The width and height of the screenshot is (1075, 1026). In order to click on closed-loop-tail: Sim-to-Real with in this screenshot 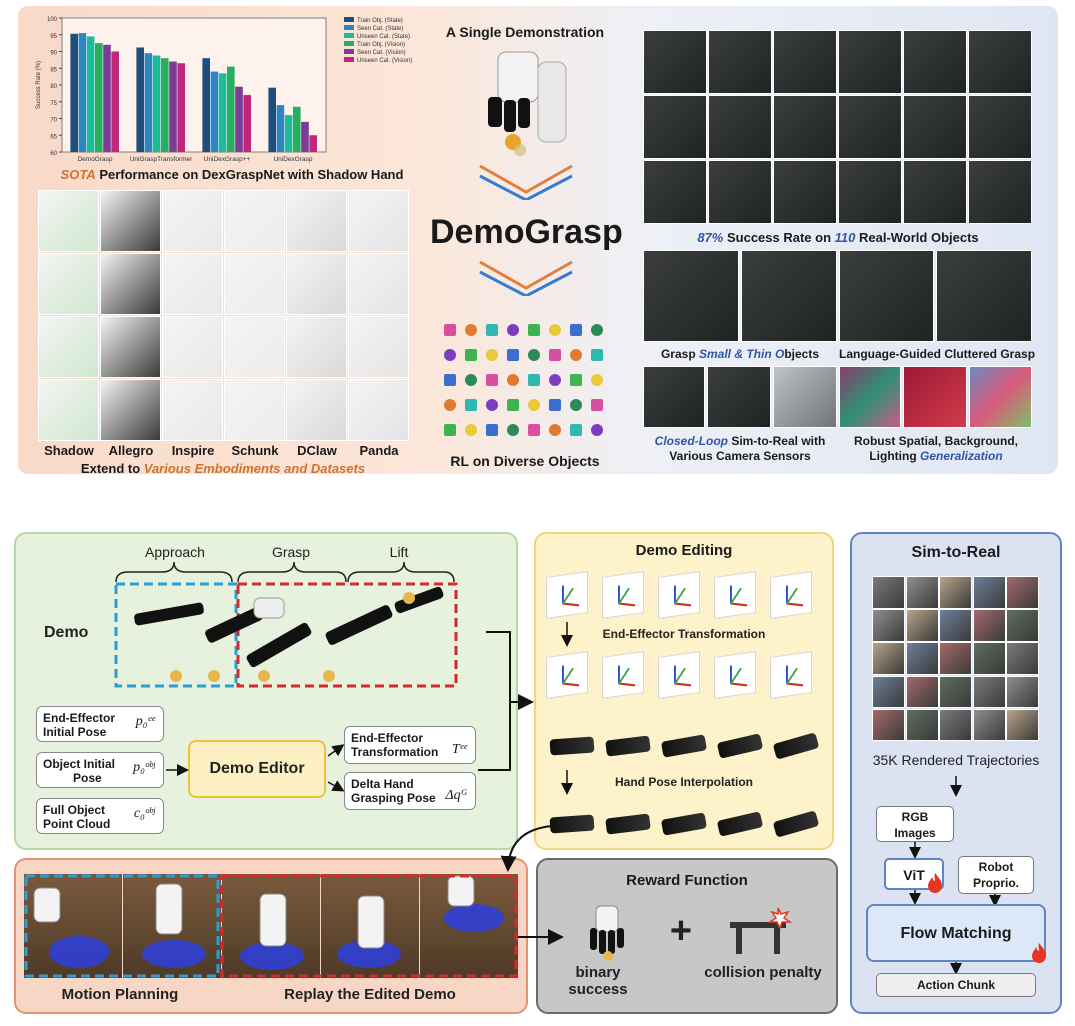, I will do `click(776, 441)`.